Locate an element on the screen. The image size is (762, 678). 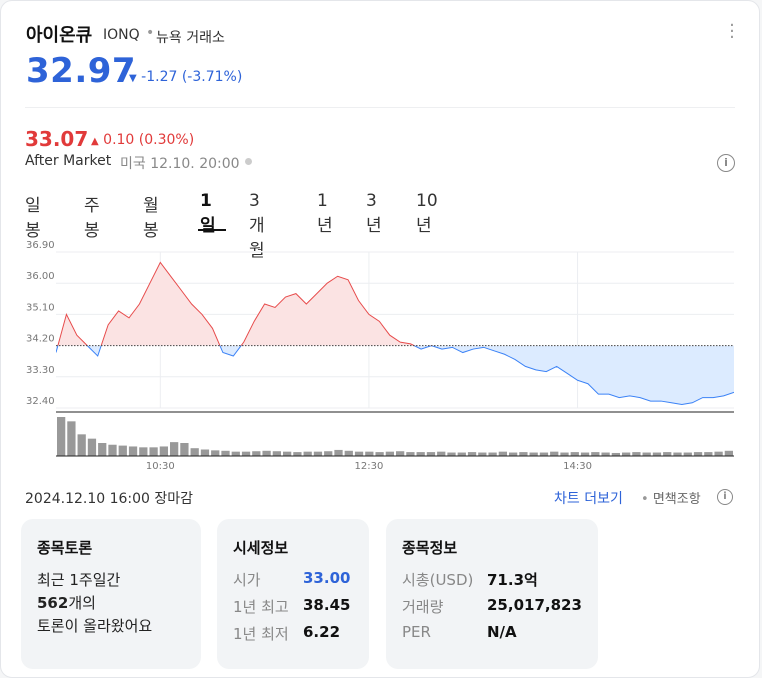
per-value: N/A is located at coordinates (502, 632).